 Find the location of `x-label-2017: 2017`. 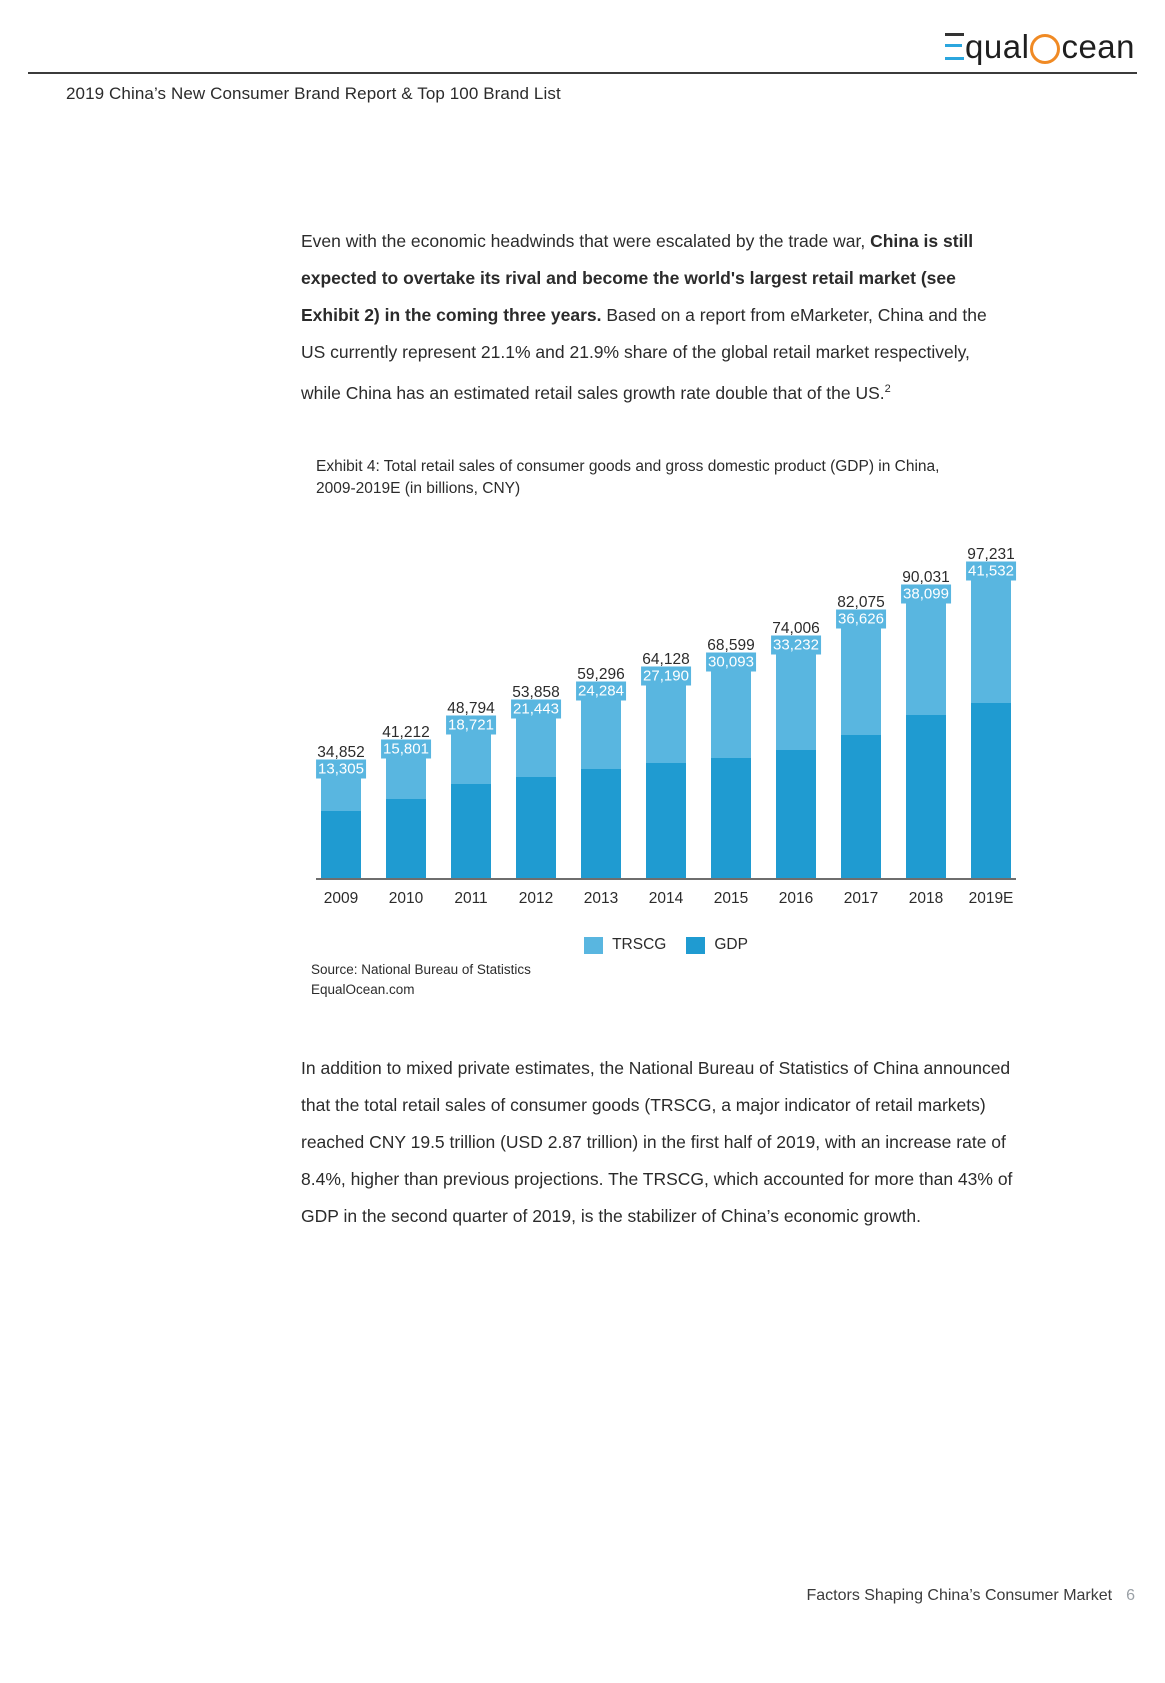

x-label-2017: 2017 is located at coordinates (861, 898).